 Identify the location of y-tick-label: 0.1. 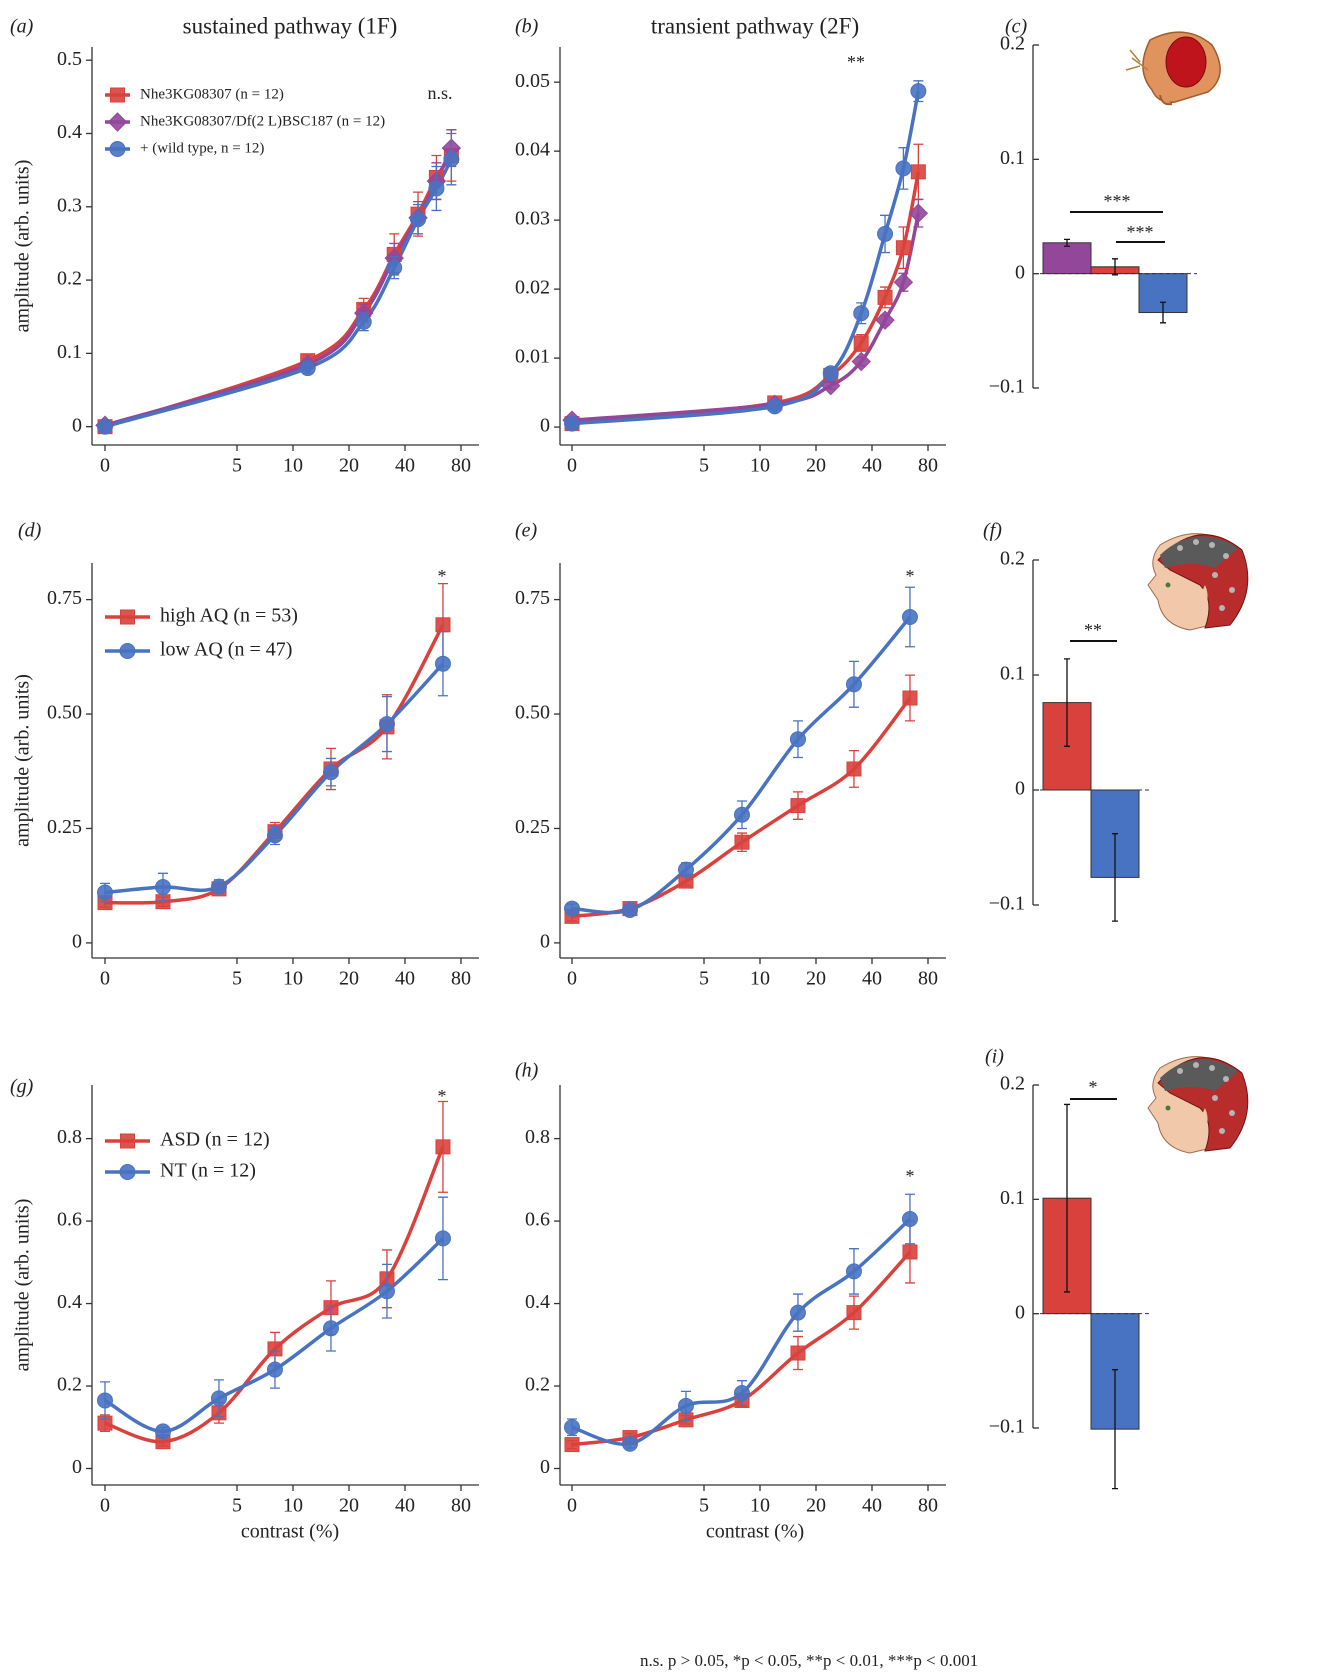
(1012, 1198).